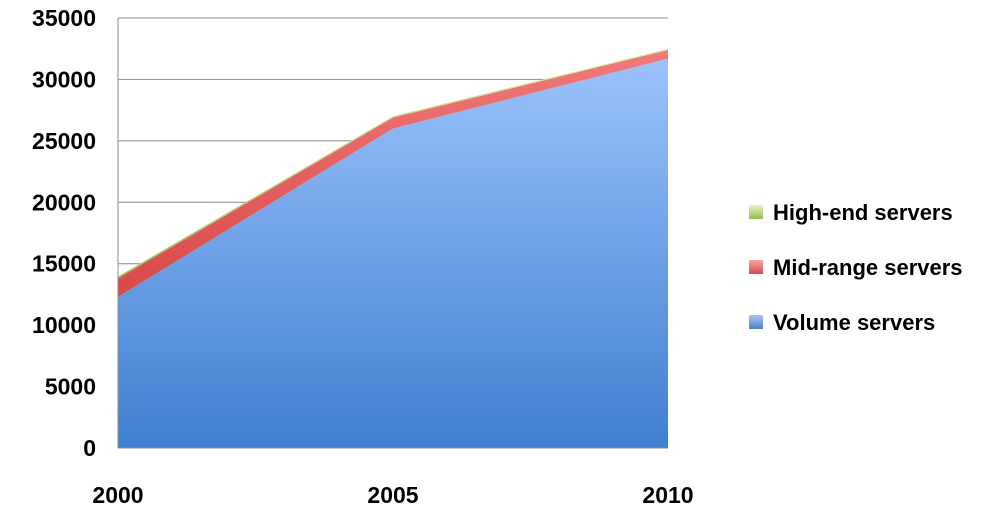 The width and height of the screenshot is (1000, 518). What do you see at coordinates (667, 495) in the screenshot?
I see `x-tick-label: 2010` at bounding box center [667, 495].